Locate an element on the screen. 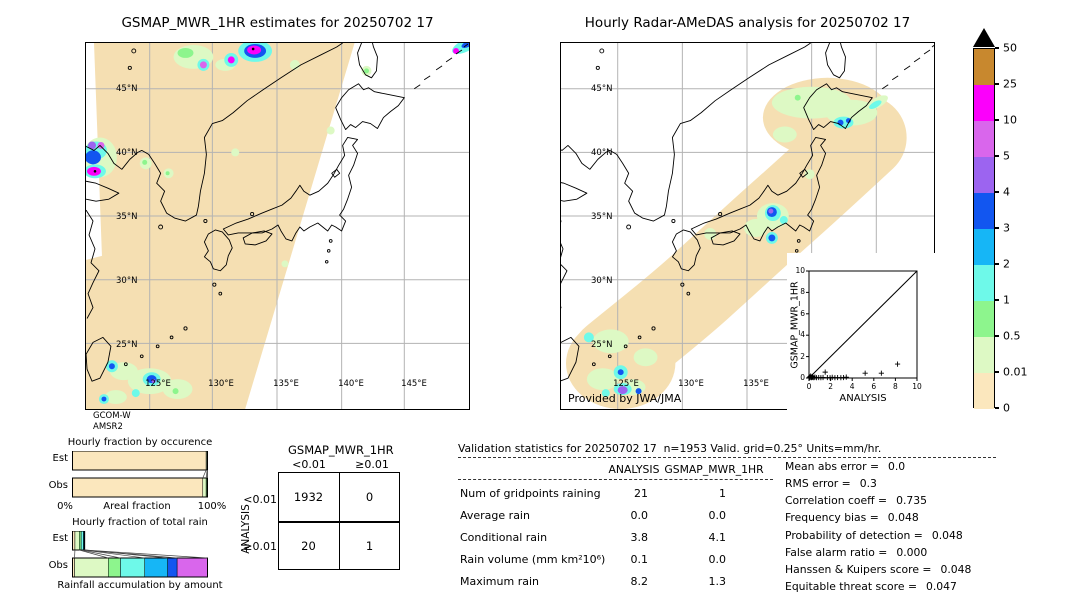 The height and width of the screenshot is (612, 1080). colorbar-segment-gold is located at coordinates (984, 67).